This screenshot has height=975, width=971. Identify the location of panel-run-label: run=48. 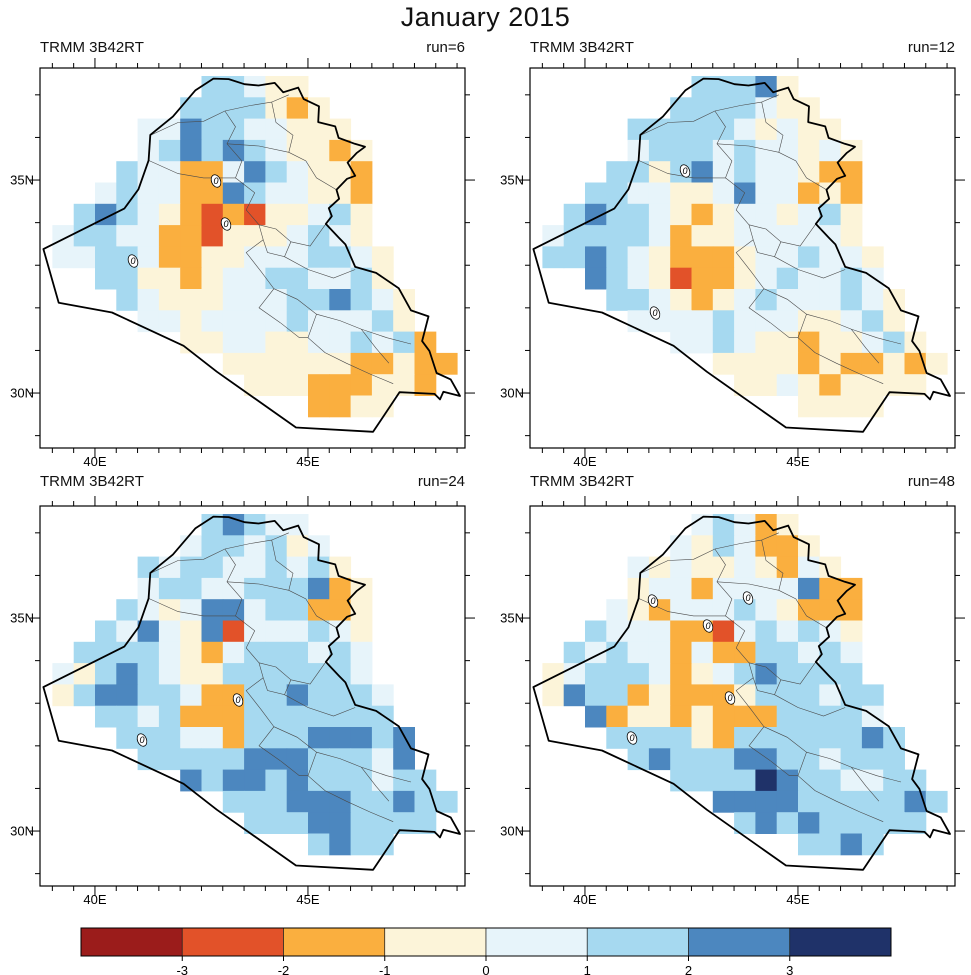
(931, 481).